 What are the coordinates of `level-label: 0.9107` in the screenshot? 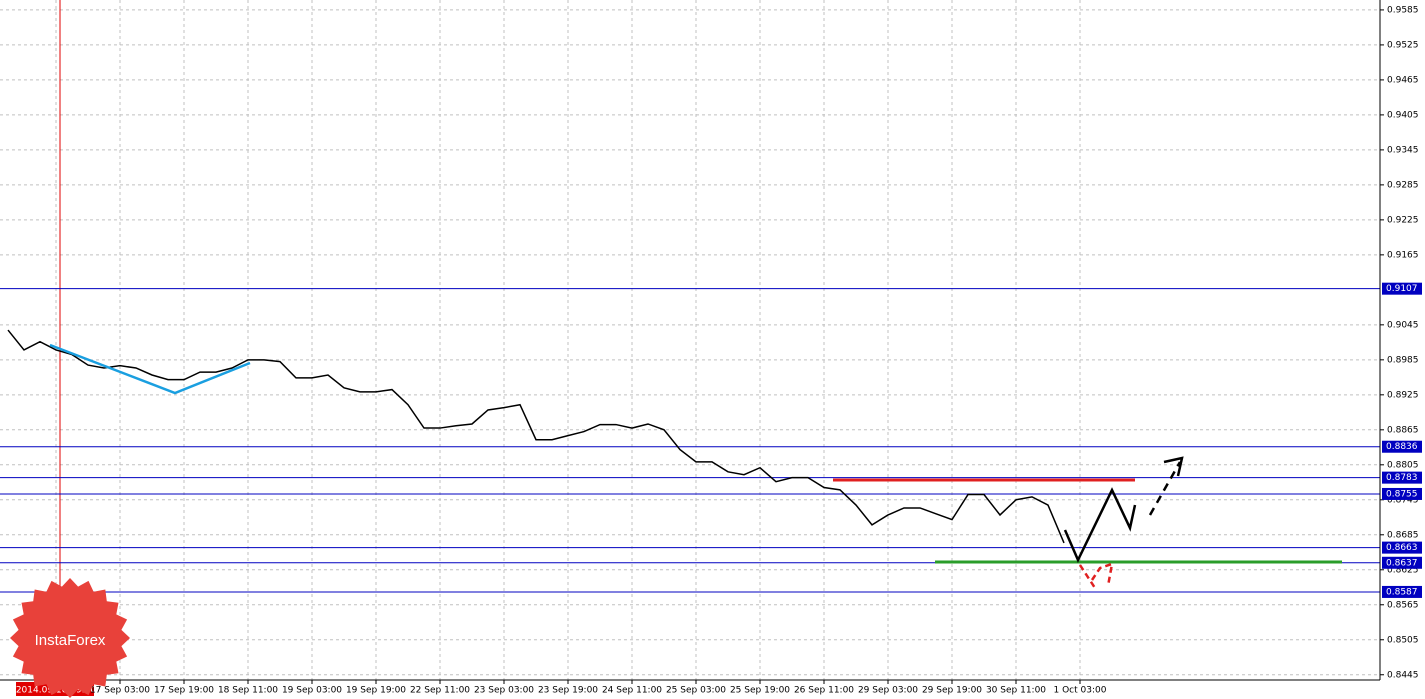 It's located at (1402, 289).